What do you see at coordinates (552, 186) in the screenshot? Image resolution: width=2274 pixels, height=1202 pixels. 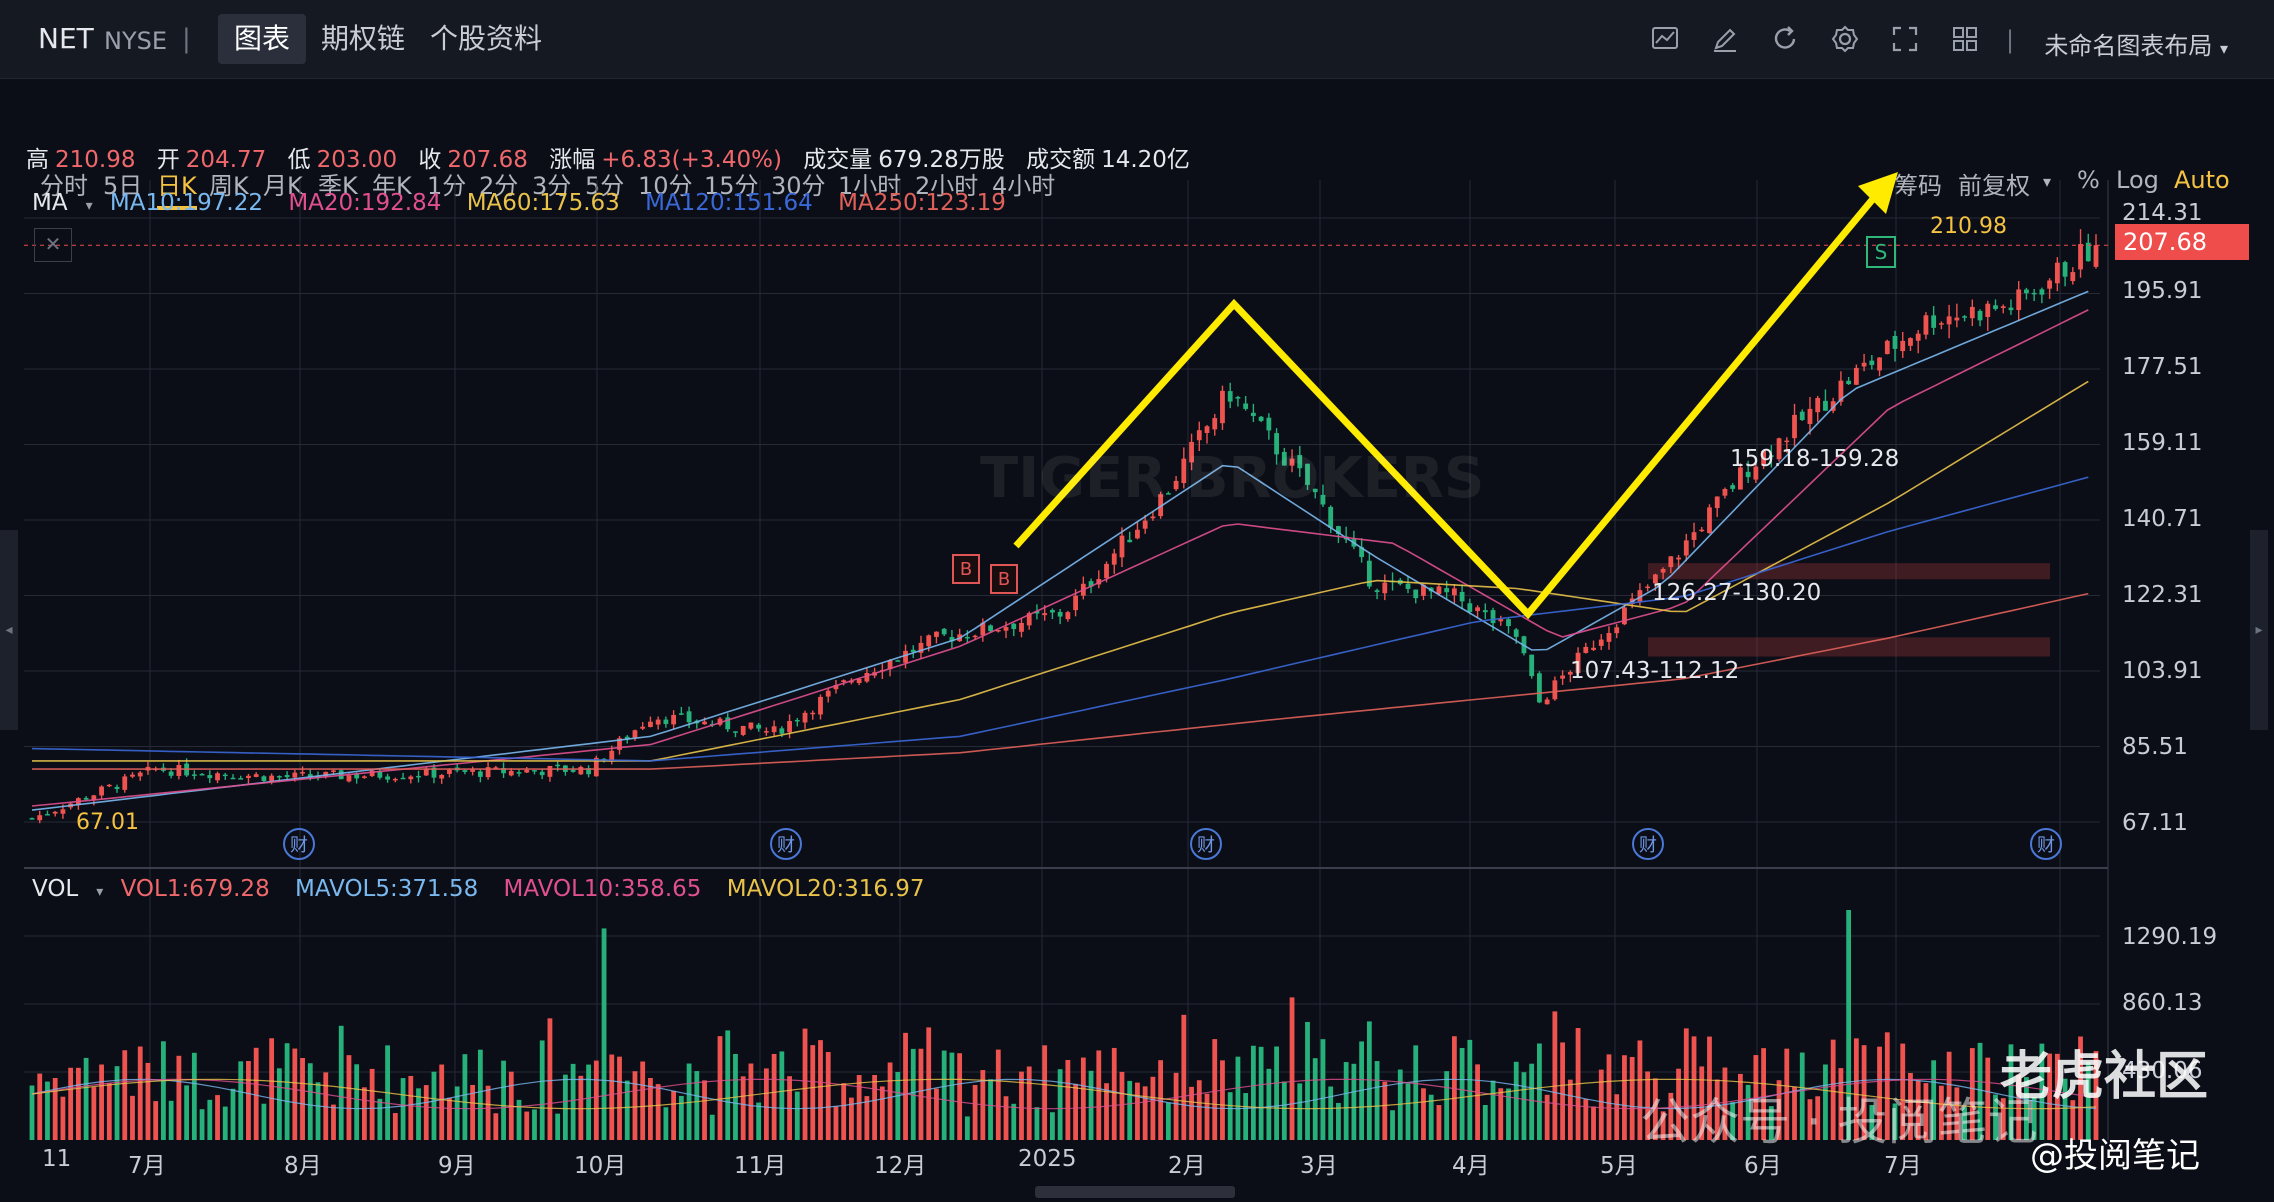 I see `period-3min: 3分` at bounding box center [552, 186].